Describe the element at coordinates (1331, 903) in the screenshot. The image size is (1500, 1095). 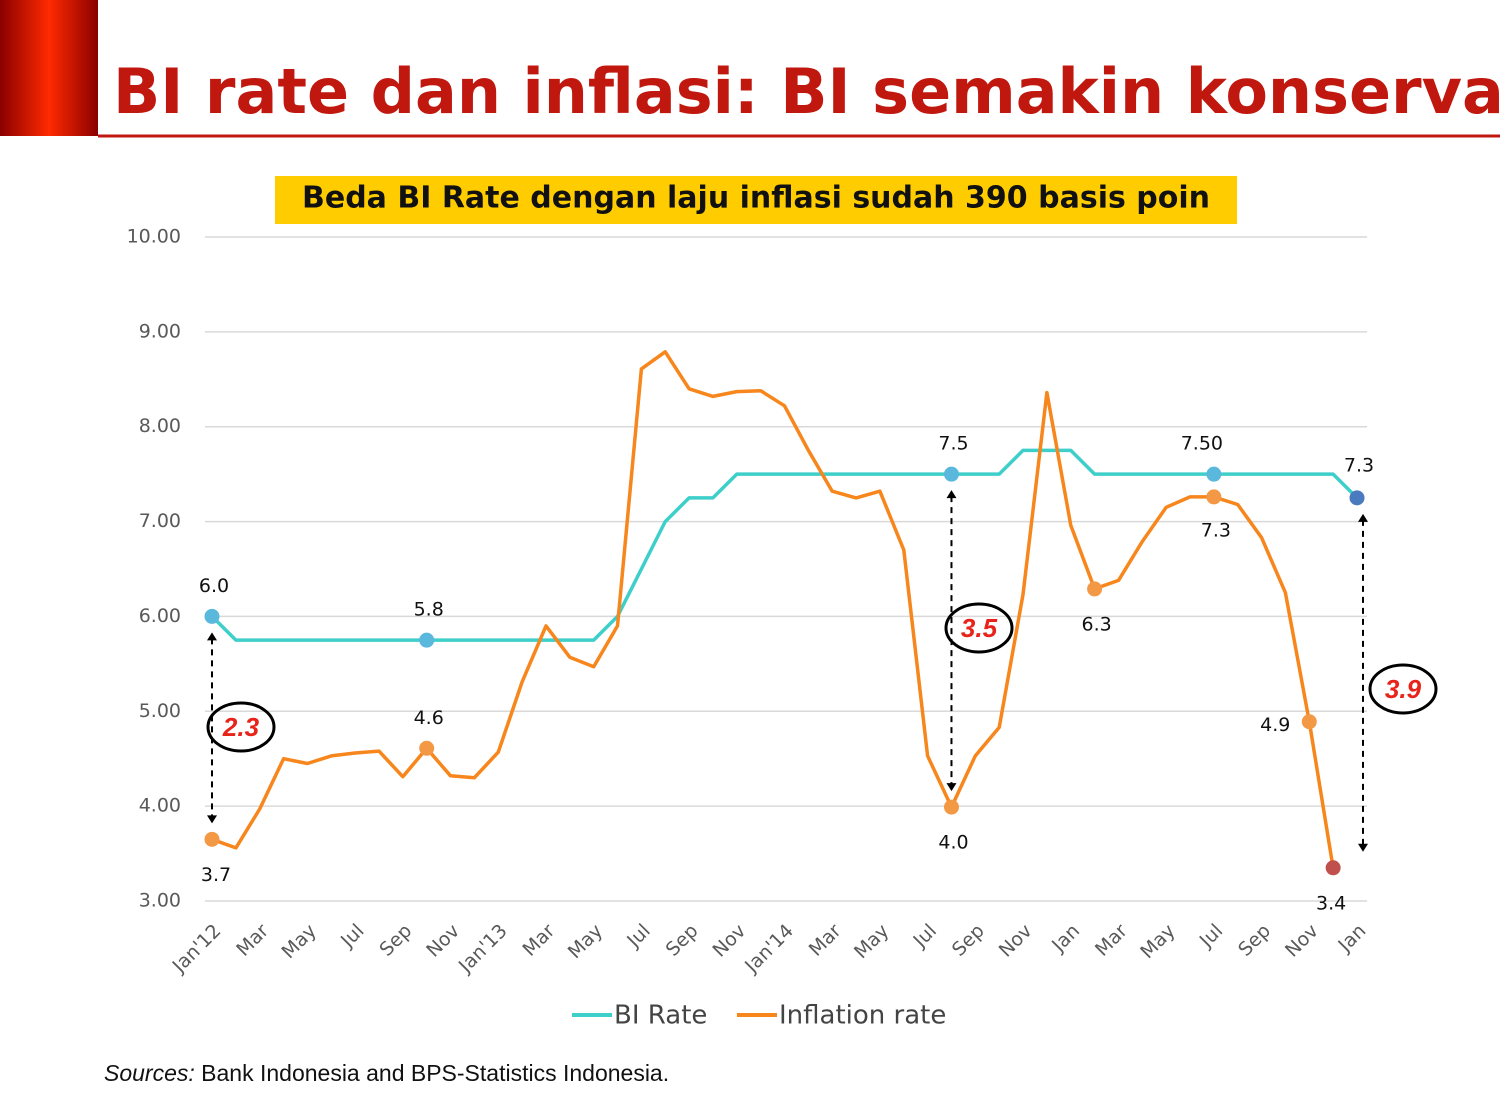
I see `data-label: 3.4` at that location.